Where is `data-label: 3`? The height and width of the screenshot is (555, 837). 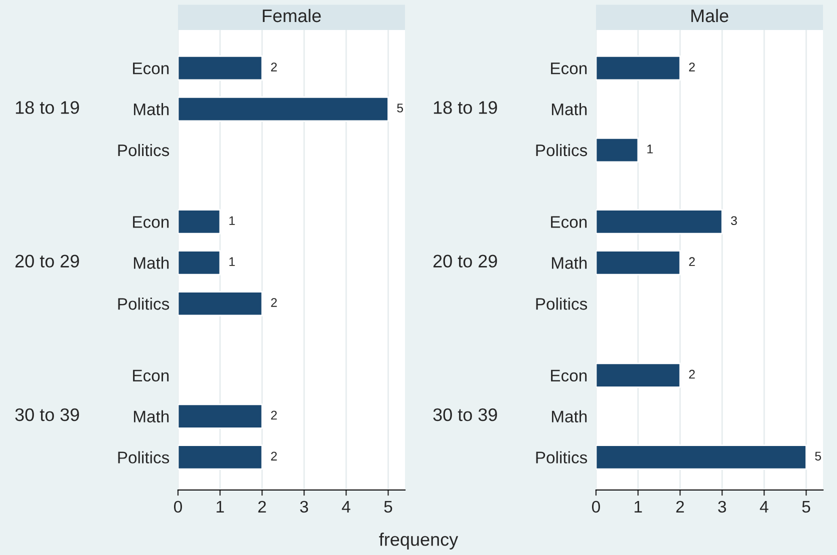
data-label: 3 is located at coordinates (733, 221).